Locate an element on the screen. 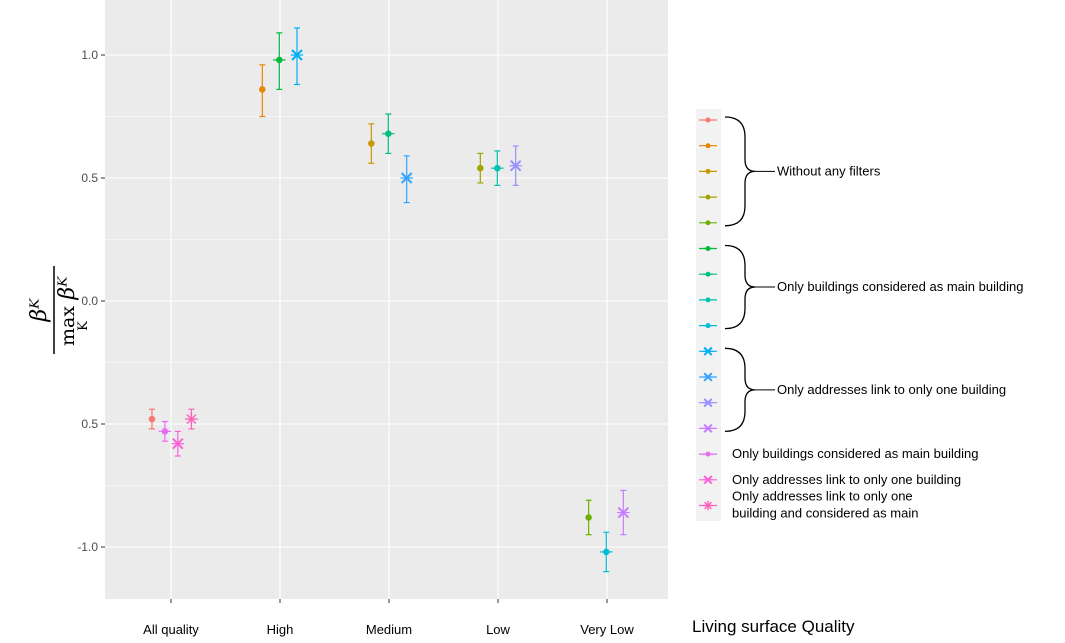 The width and height of the screenshot is (1065, 643). y-tick-label-2: 0.0 is located at coordinates (89, 301).